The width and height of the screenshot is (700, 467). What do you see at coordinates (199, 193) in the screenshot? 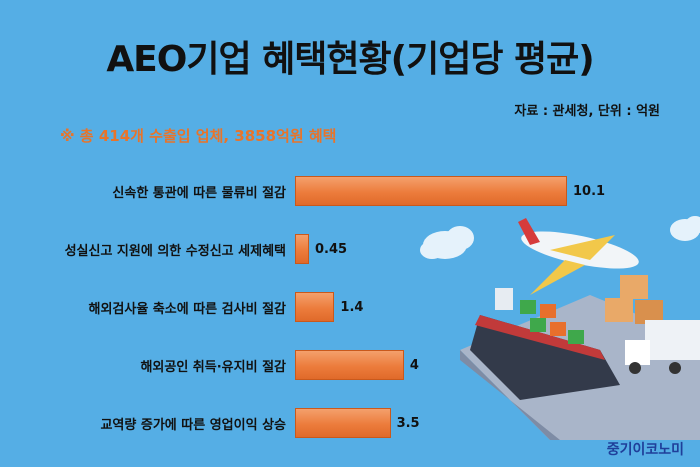
I see `category-label: 신속한 통관에 따른 물류비 절감` at bounding box center [199, 193].